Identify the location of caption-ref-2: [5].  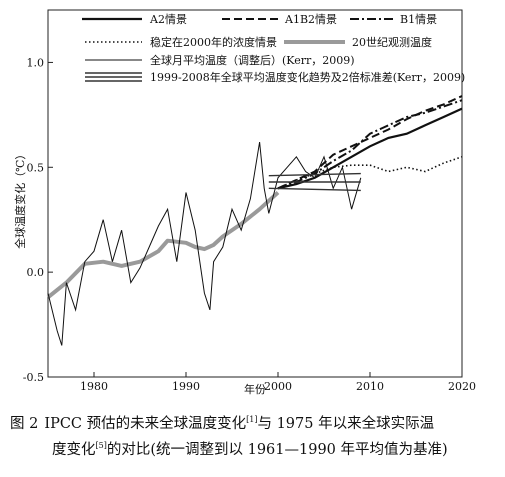
(101, 445).